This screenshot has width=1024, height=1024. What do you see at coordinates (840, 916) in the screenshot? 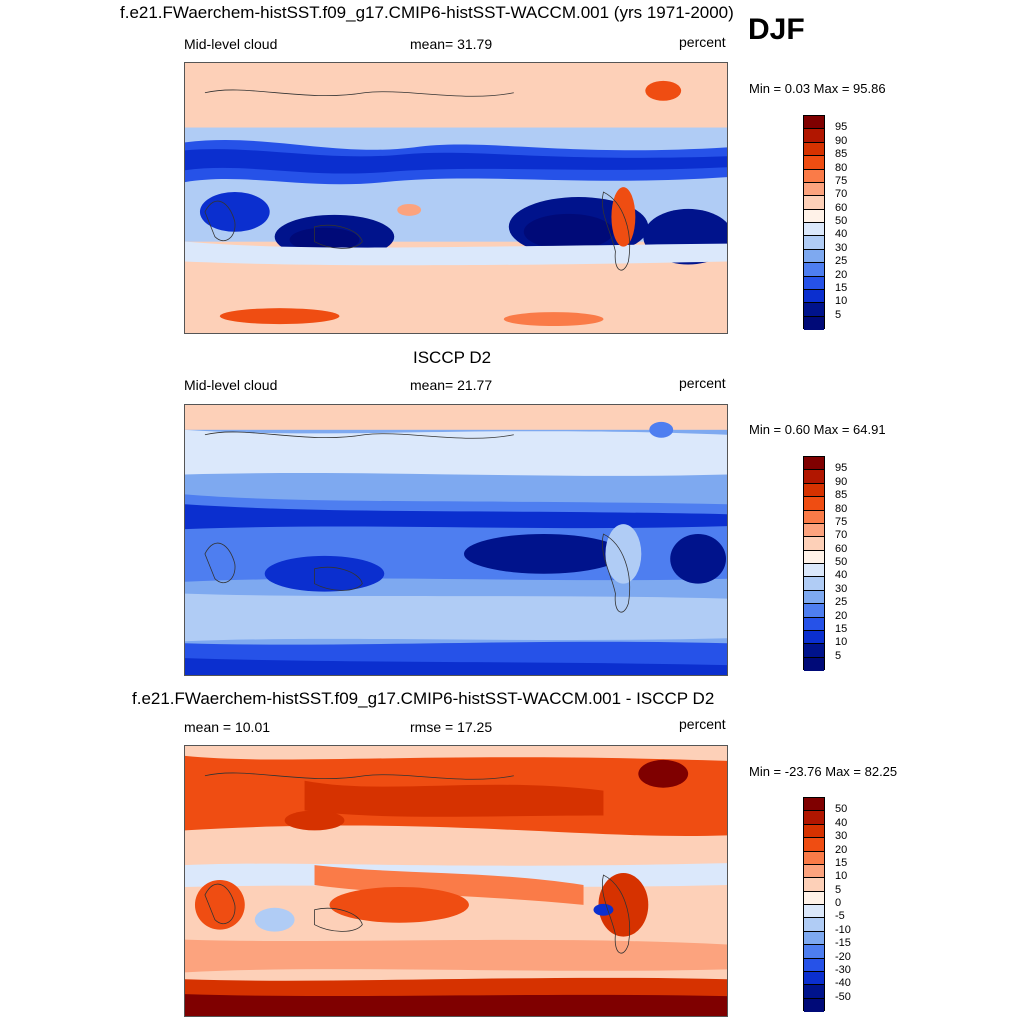
I see `colorbar-tick-label: -5` at bounding box center [840, 916].